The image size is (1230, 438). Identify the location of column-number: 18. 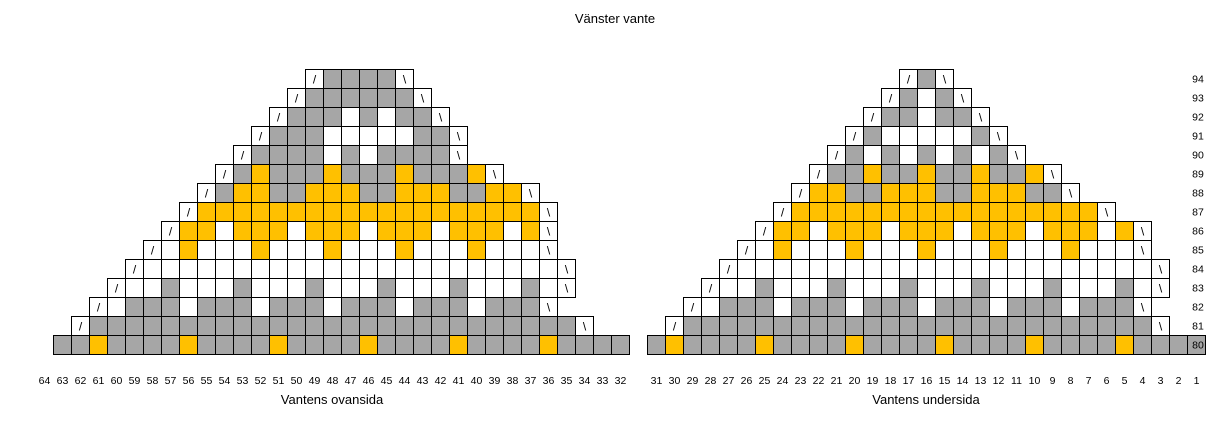
(891, 381).